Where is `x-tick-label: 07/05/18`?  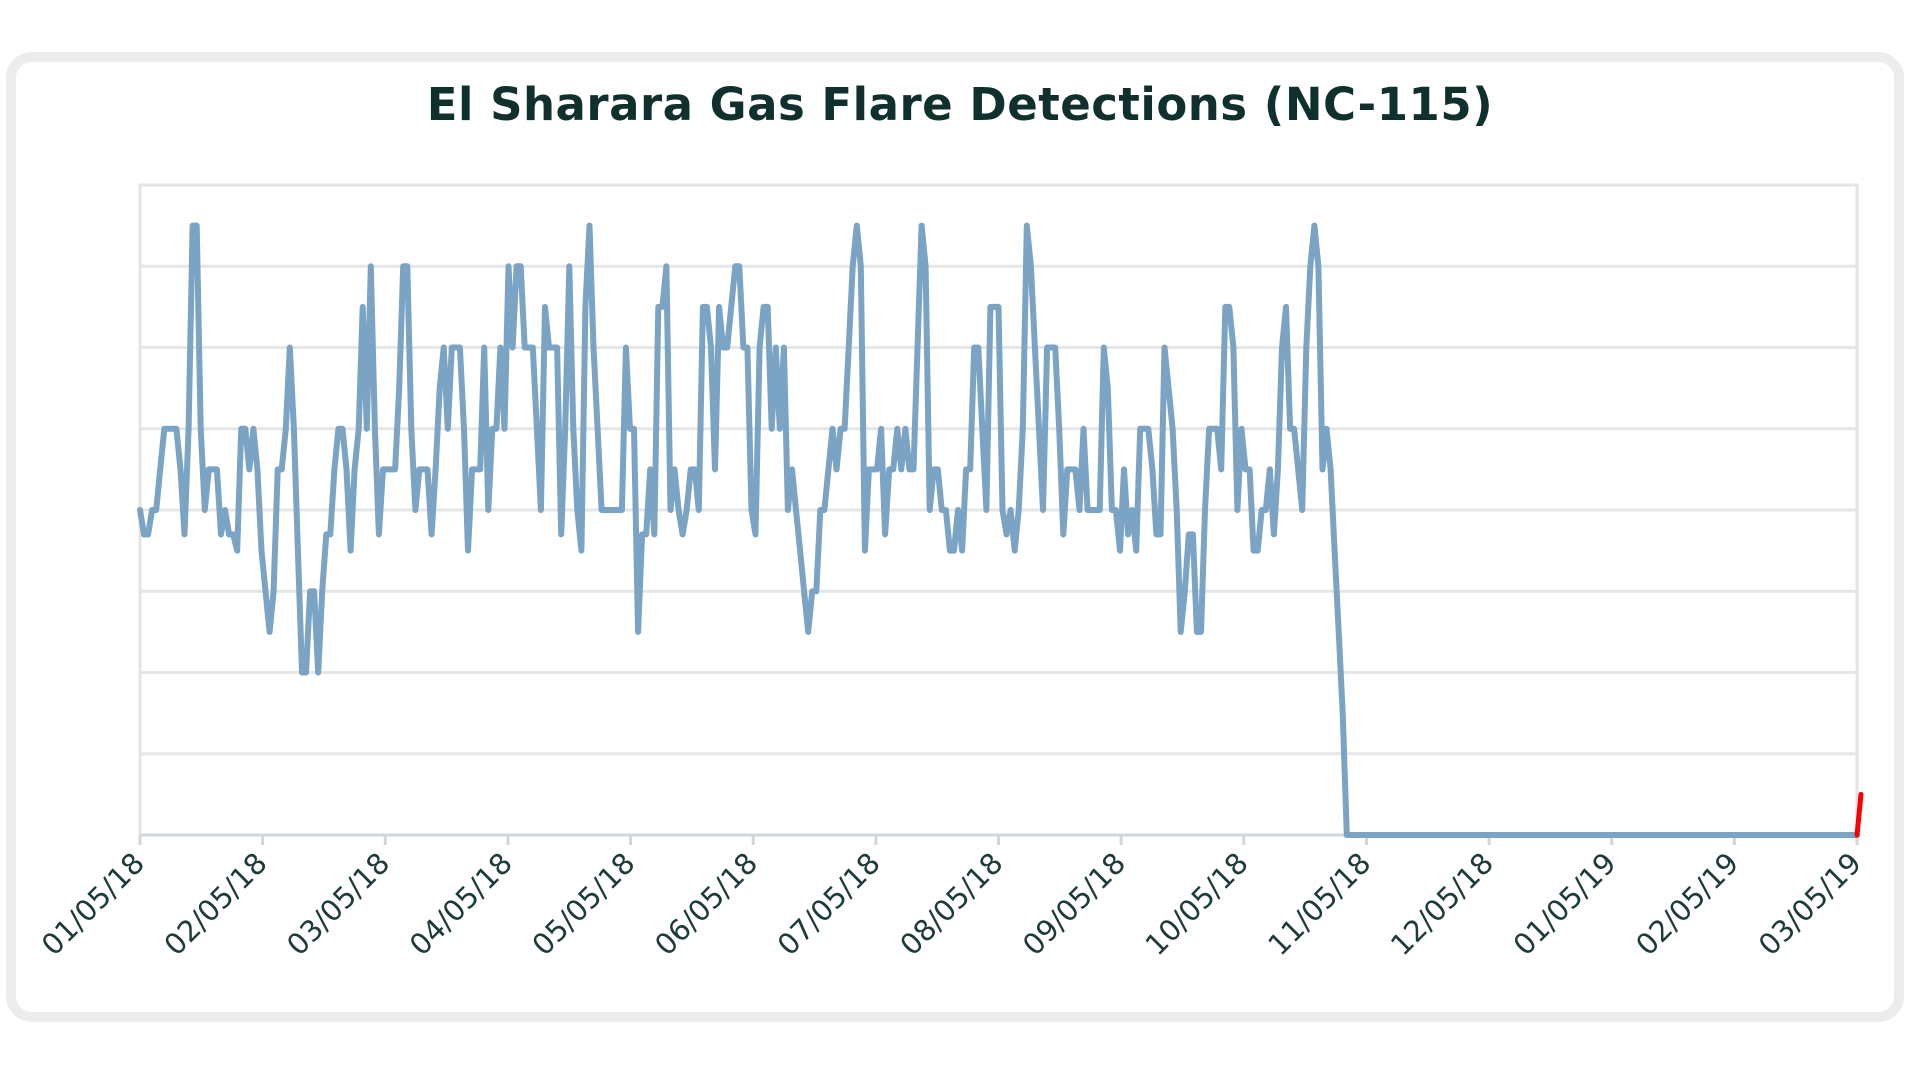
x-tick-label: 07/05/18 is located at coordinates (829, 904).